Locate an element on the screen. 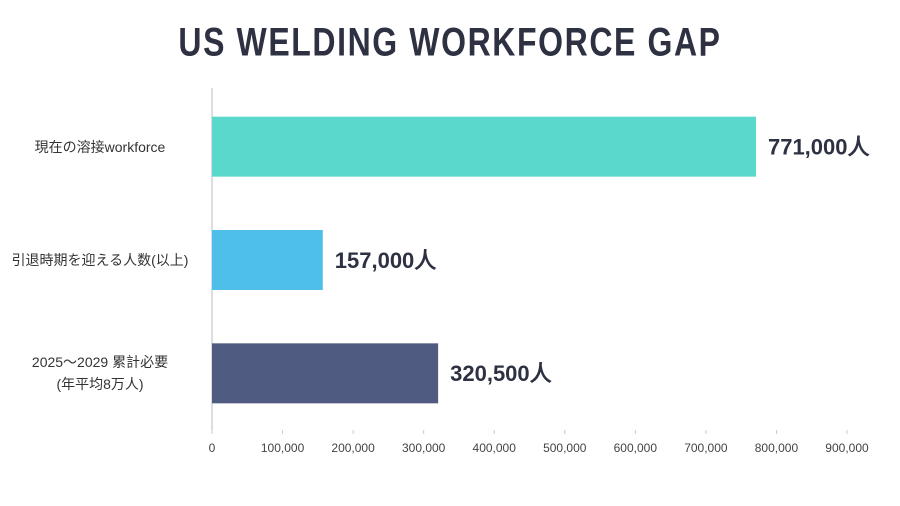 The width and height of the screenshot is (900, 506). x-tick-label: 200,000 is located at coordinates (353, 448).